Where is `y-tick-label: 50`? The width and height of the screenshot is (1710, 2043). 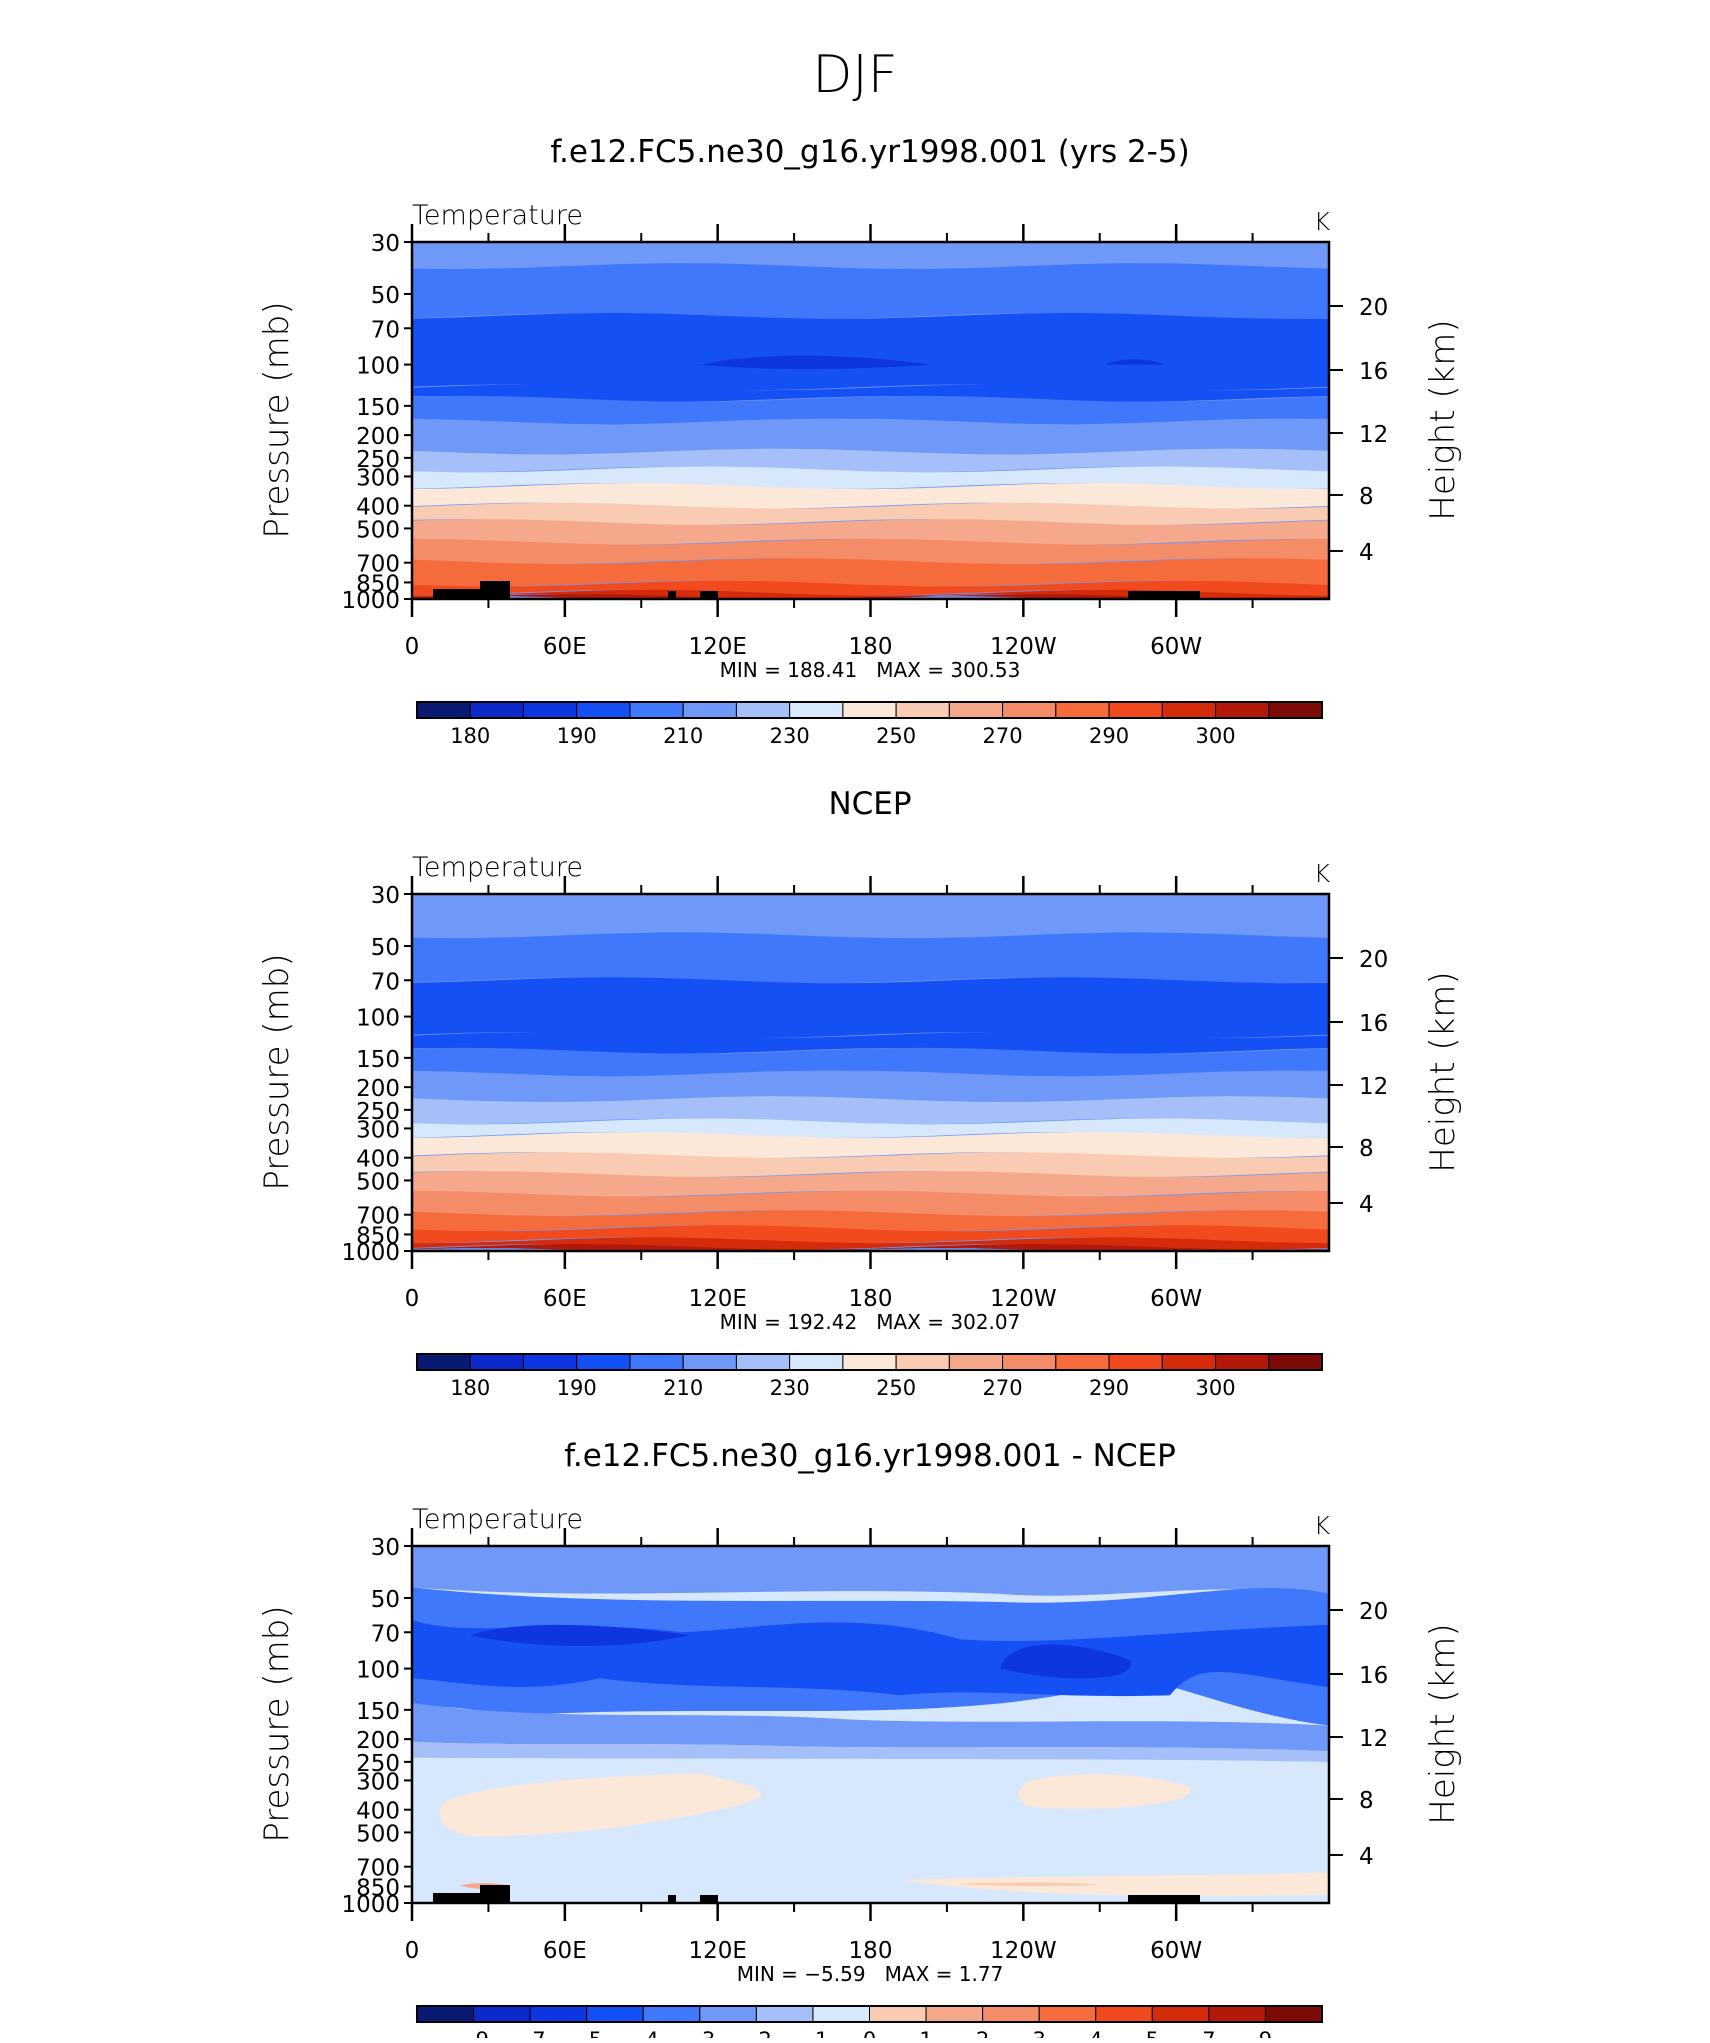
y-tick-label: 50 is located at coordinates (385, 296).